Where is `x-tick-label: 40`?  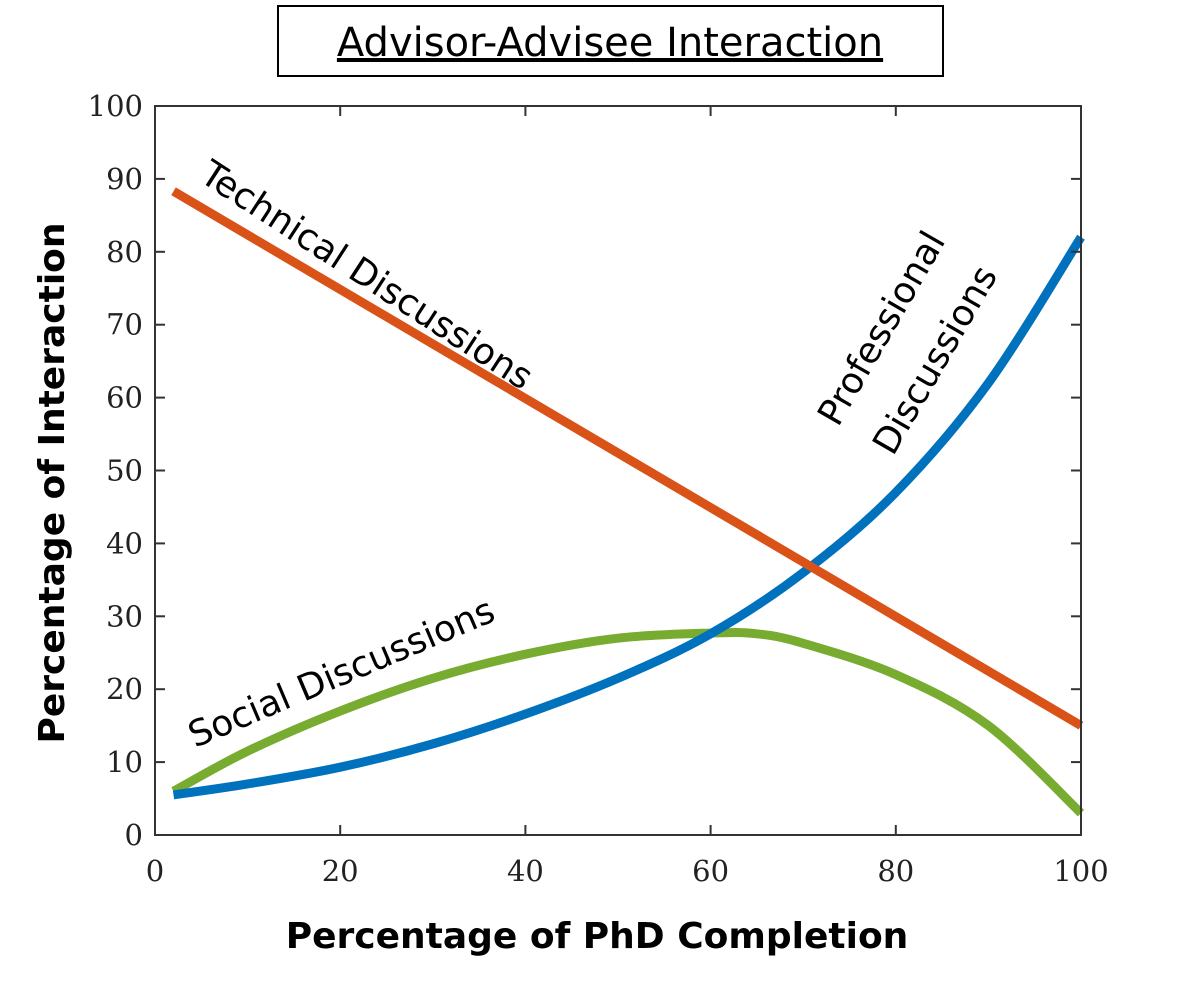
x-tick-label: 40 is located at coordinates (525, 871).